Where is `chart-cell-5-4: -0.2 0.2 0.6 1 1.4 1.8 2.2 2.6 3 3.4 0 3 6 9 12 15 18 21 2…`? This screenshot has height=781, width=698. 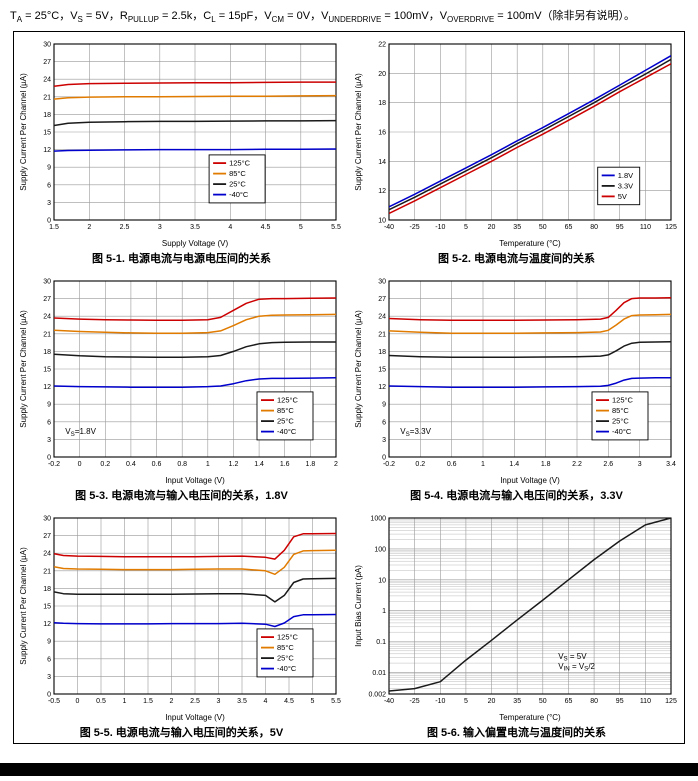
chart-cell-5-4: -0.2 0.2 0.6 1 1.4 1.8 2.2 2.6 3 3.4 0 3 6 9 12 15 18 21 2… is located at coordinates (516, 387).